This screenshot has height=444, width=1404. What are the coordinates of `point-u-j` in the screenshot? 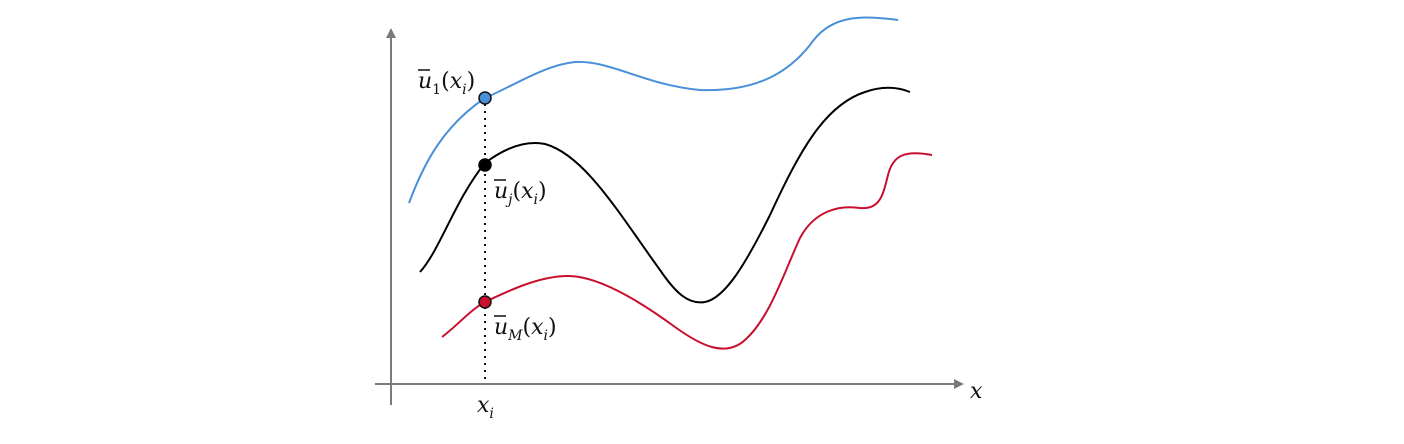 It's located at (485, 165).